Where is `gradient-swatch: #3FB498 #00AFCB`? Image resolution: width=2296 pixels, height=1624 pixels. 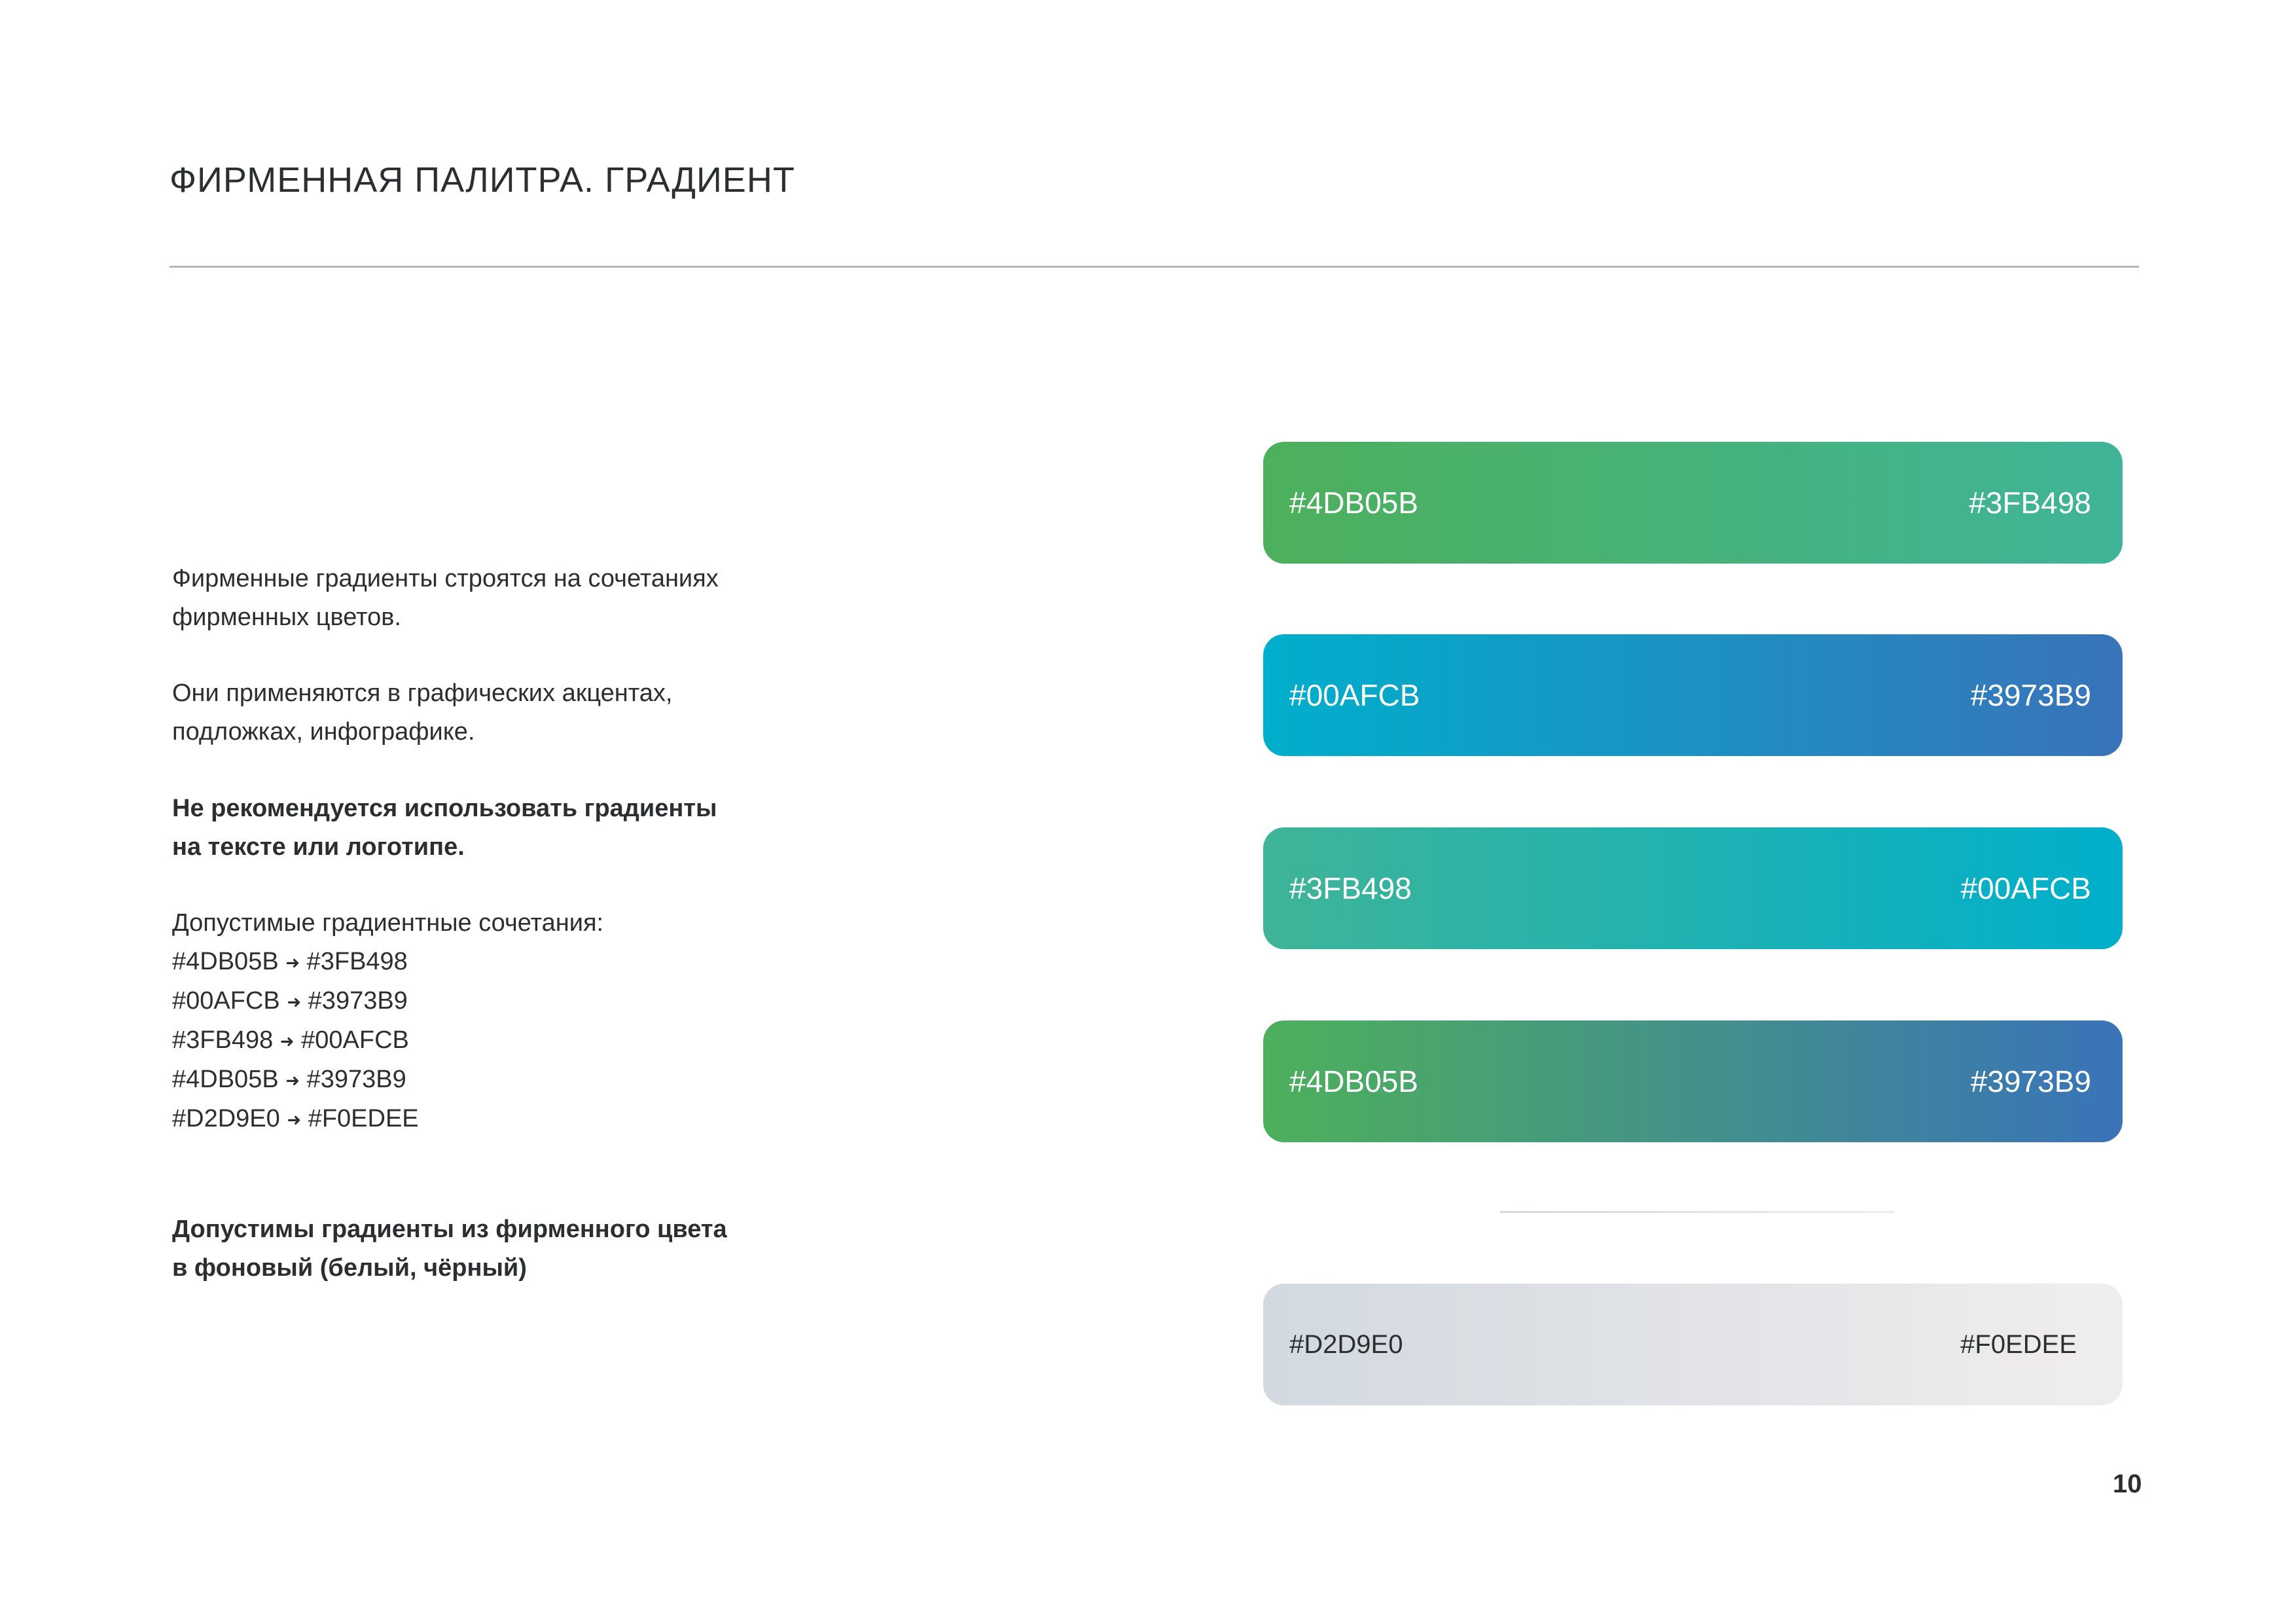
gradient-swatch: #3FB498 #00AFCB is located at coordinates (1693, 888).